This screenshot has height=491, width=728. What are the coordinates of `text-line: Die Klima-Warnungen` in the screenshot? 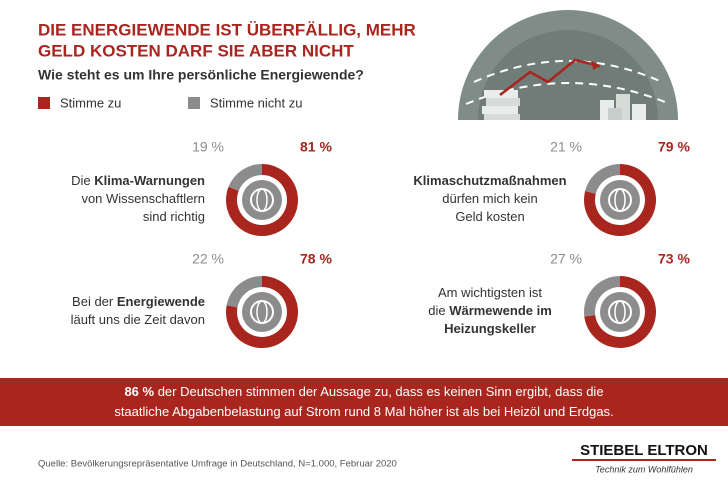 It's located at (138, 180).